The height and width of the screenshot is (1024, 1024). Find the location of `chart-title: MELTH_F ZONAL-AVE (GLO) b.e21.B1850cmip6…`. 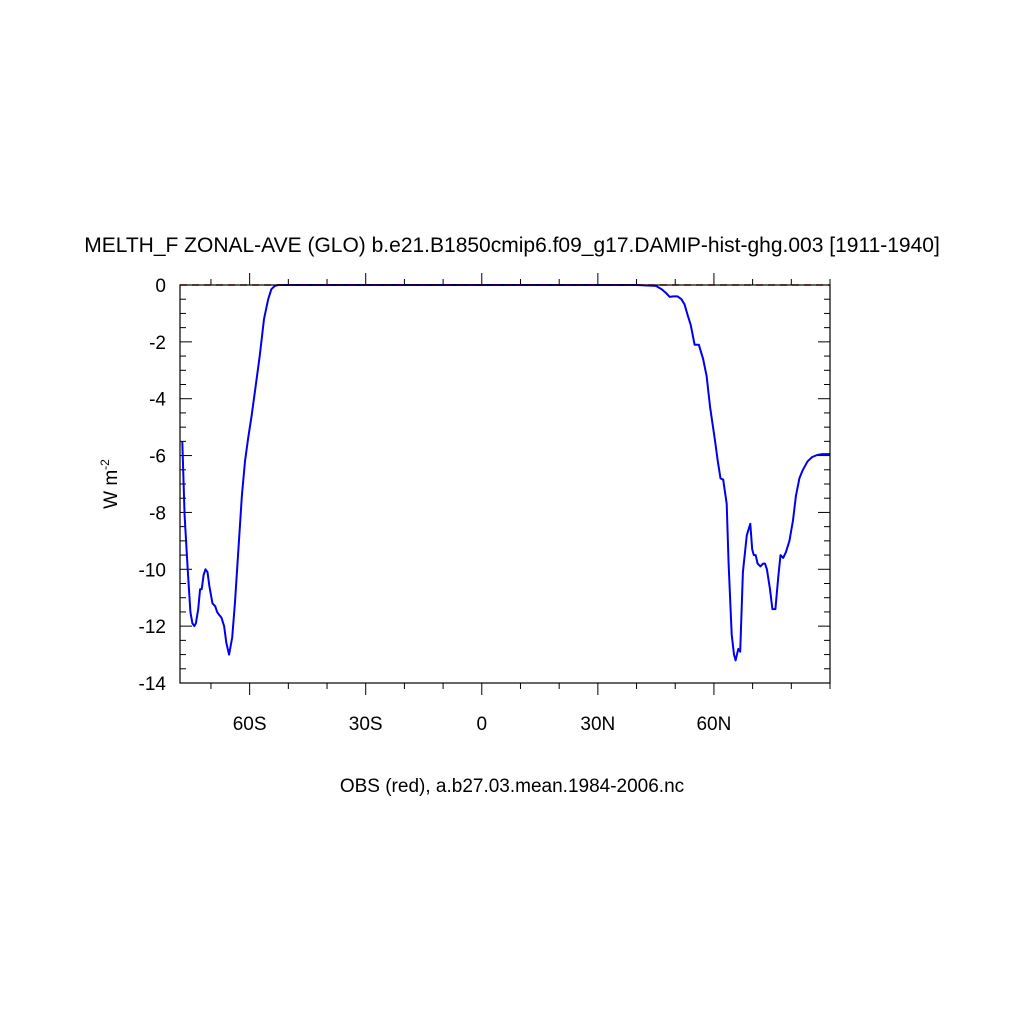

chart-title: MELTH_F ZONAL-AVE (GLO) b.e21.B1850cmip6… is located at coordinates (512, 245).